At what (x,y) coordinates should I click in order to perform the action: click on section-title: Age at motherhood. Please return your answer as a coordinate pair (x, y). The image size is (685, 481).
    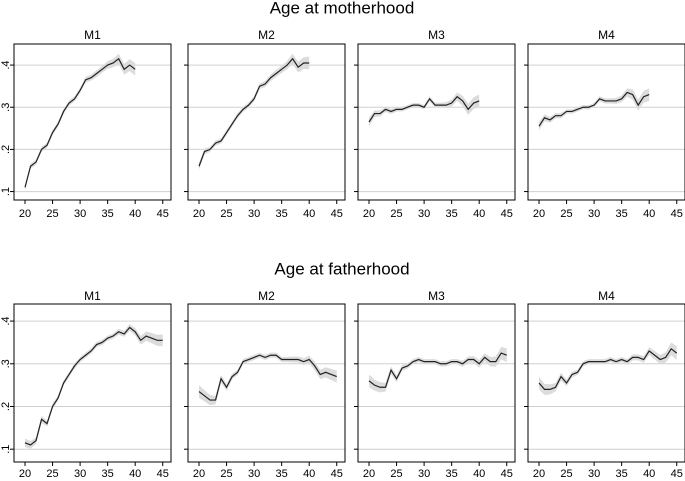
    Looking at the image, I should click on (342, 8).